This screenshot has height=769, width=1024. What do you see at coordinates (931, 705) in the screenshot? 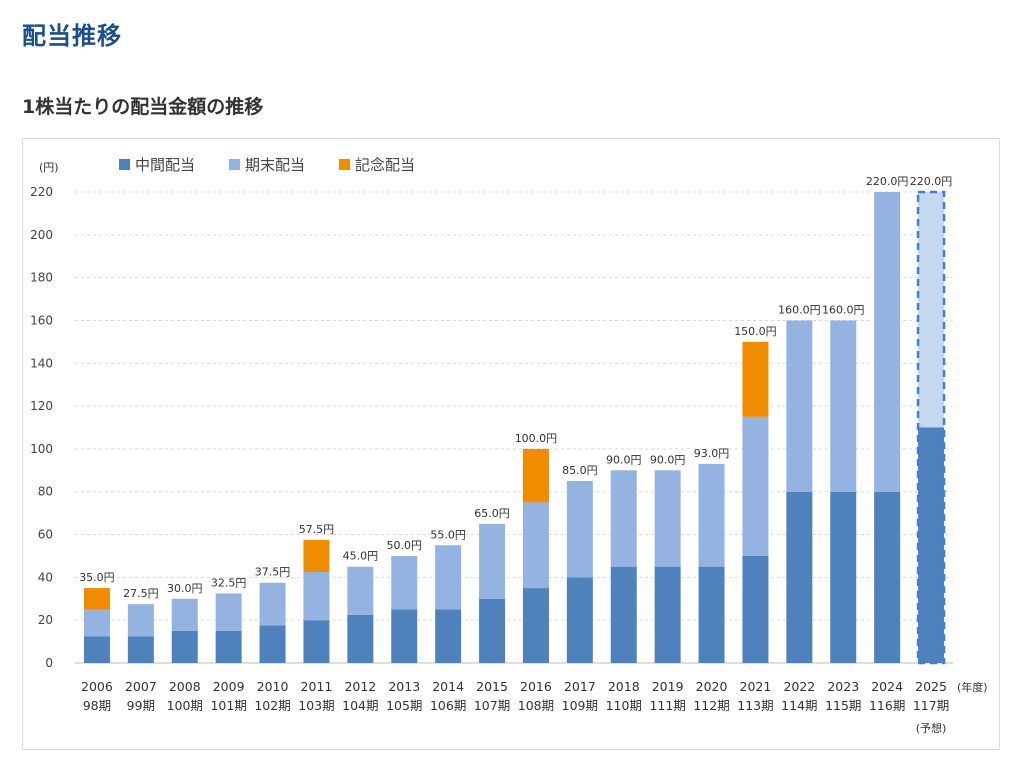
I see `x-period-label: 117期` at bounding box center [931, 705].